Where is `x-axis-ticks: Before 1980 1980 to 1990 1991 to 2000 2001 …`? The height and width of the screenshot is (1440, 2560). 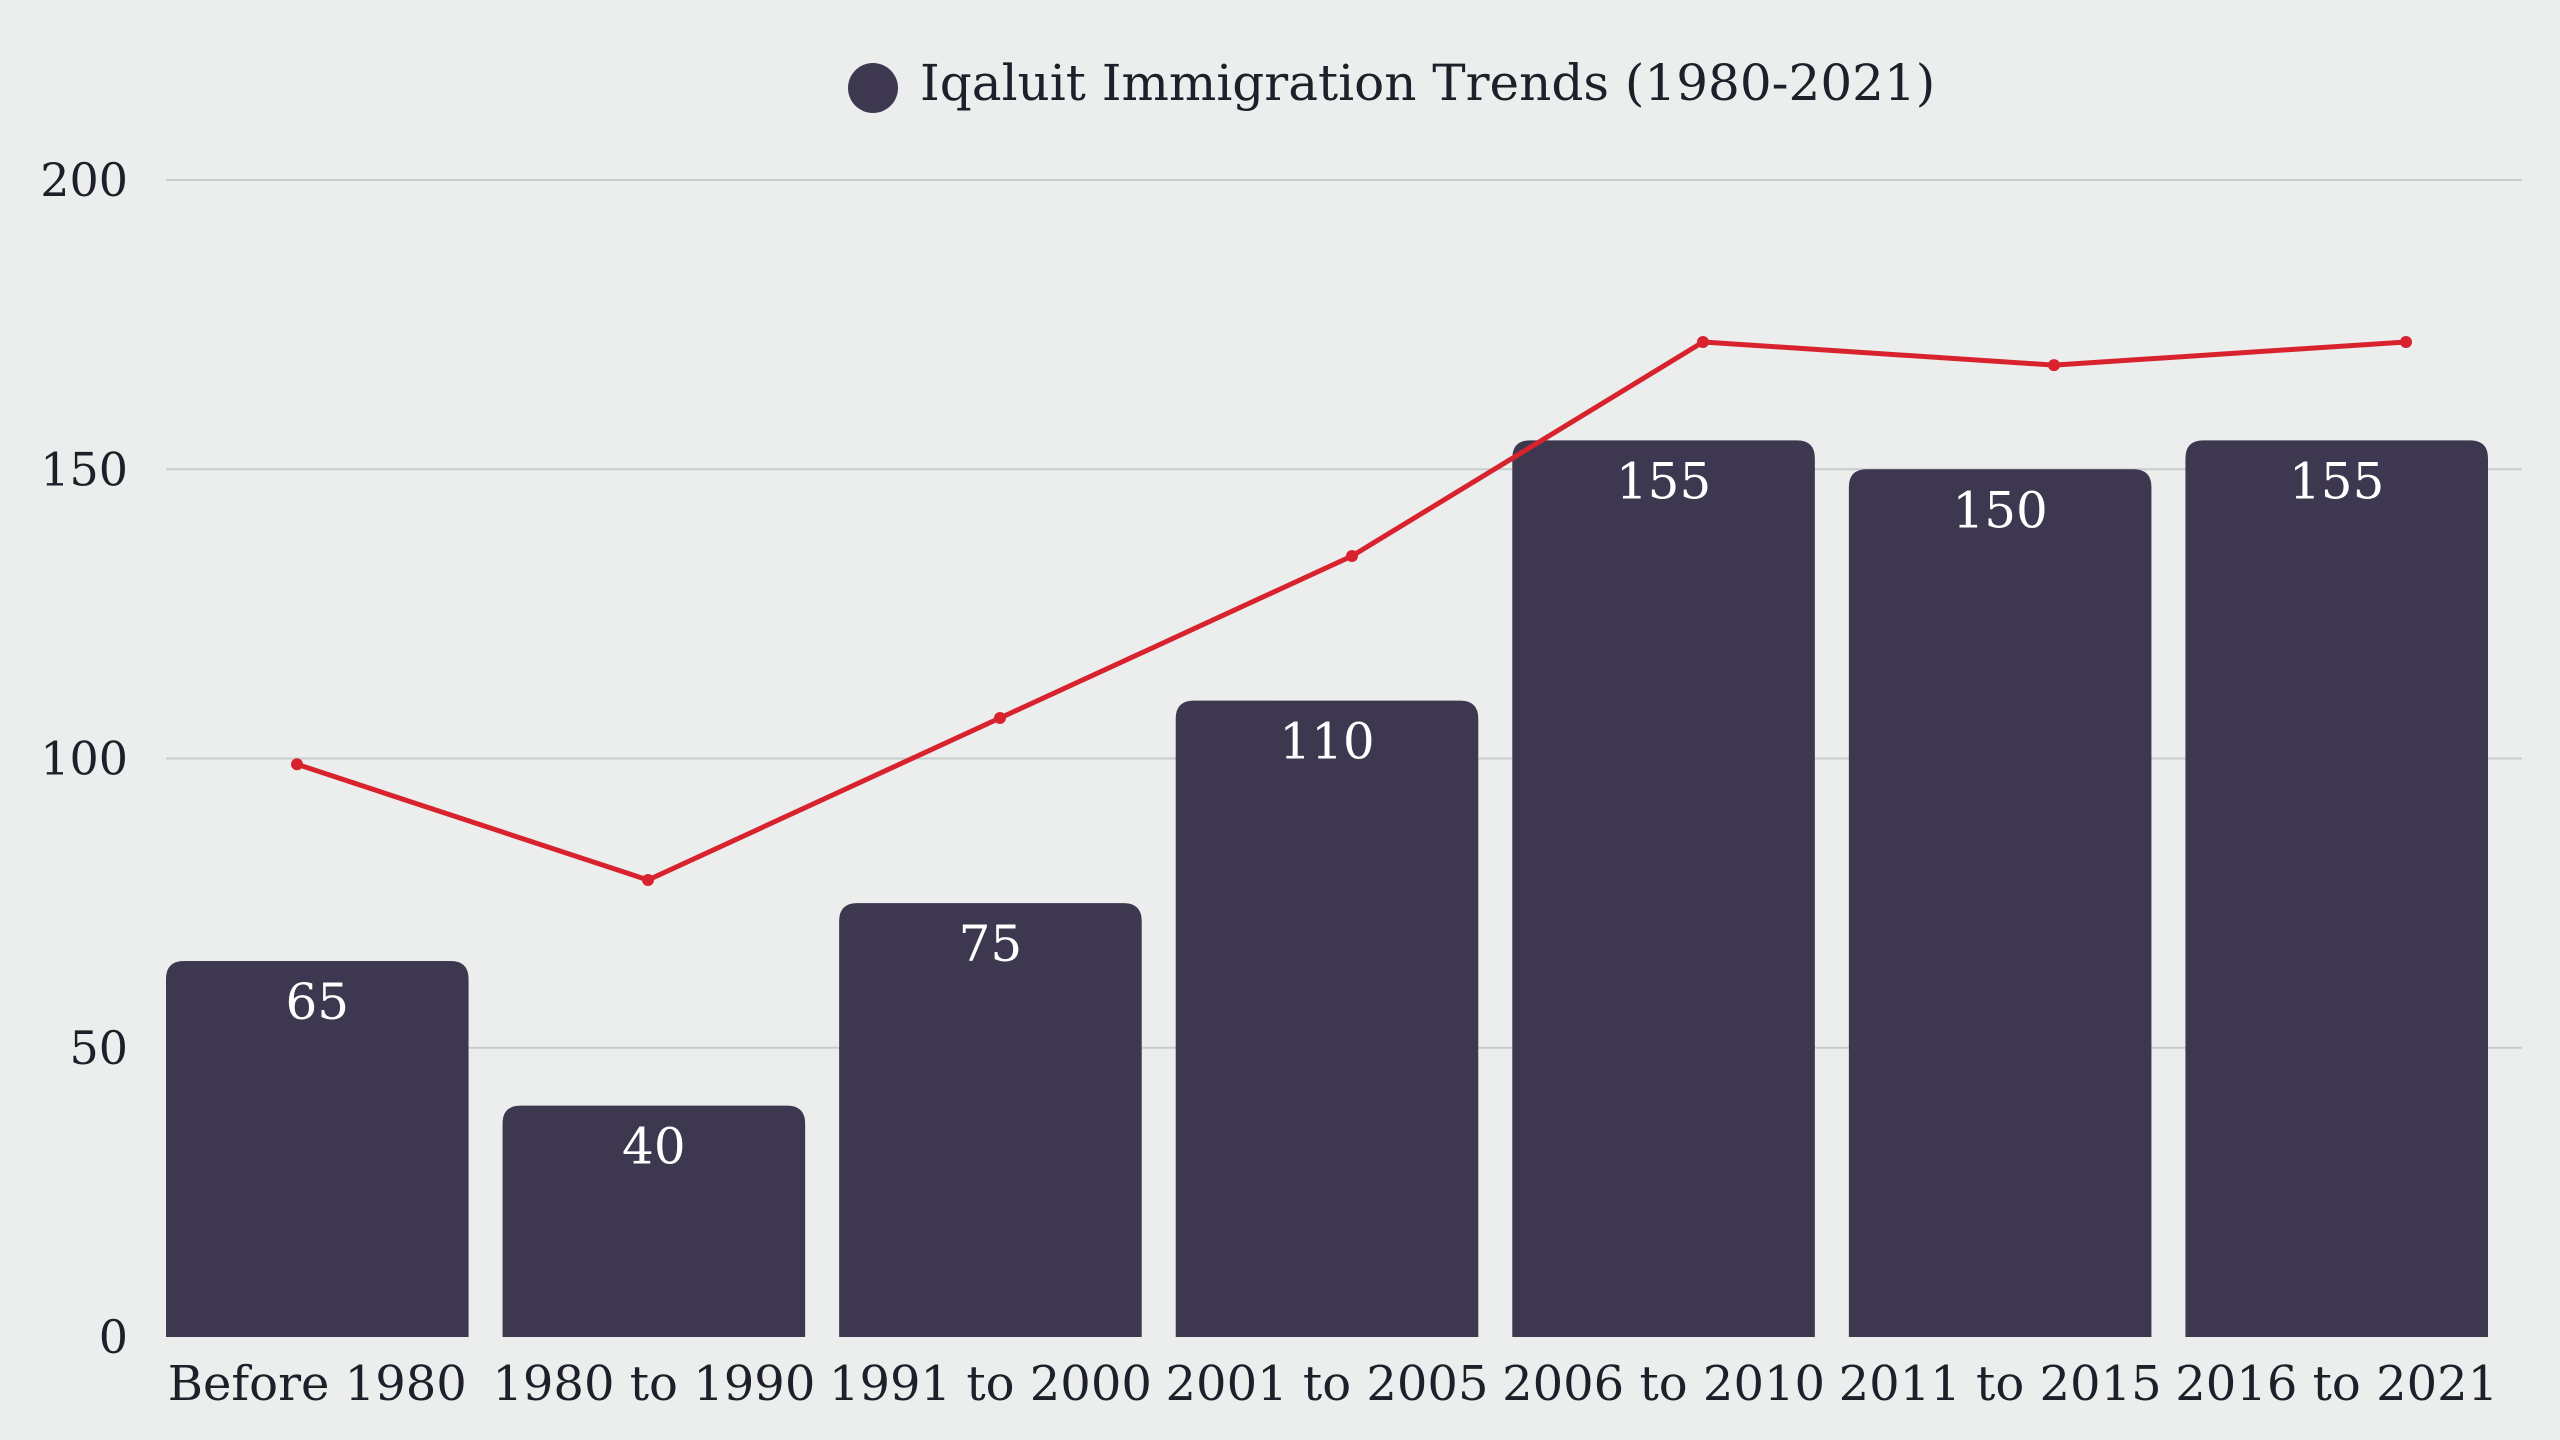 x-axis-ticks: Before 1980 1980 to 1990 1991 to 2000 2001 … is located at coordinates (1333, 1384).